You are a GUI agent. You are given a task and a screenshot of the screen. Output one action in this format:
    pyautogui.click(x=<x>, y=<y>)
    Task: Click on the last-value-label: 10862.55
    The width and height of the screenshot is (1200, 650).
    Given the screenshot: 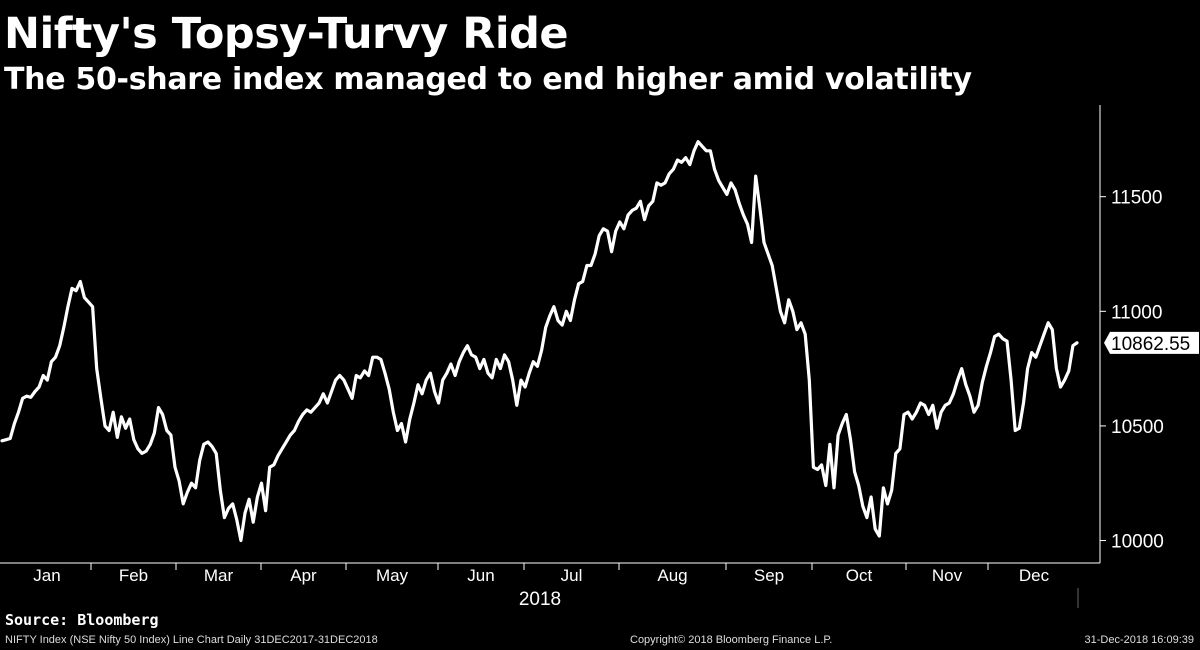 What is the action you would take?
    pyautogui.click(x=1150, y=344)
    